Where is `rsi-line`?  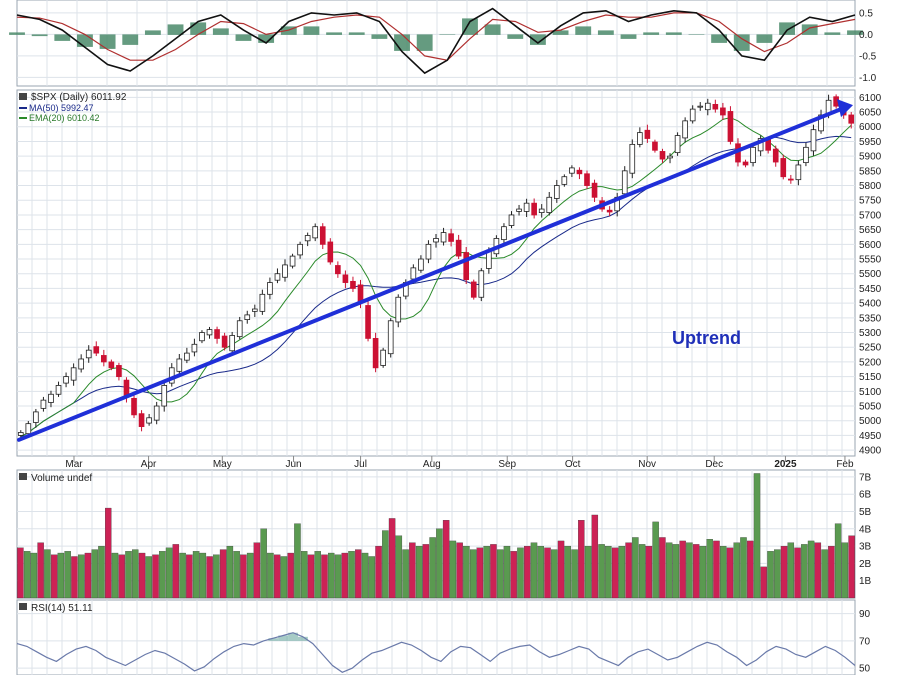 rsi-line is located at coordinates (436, 652).